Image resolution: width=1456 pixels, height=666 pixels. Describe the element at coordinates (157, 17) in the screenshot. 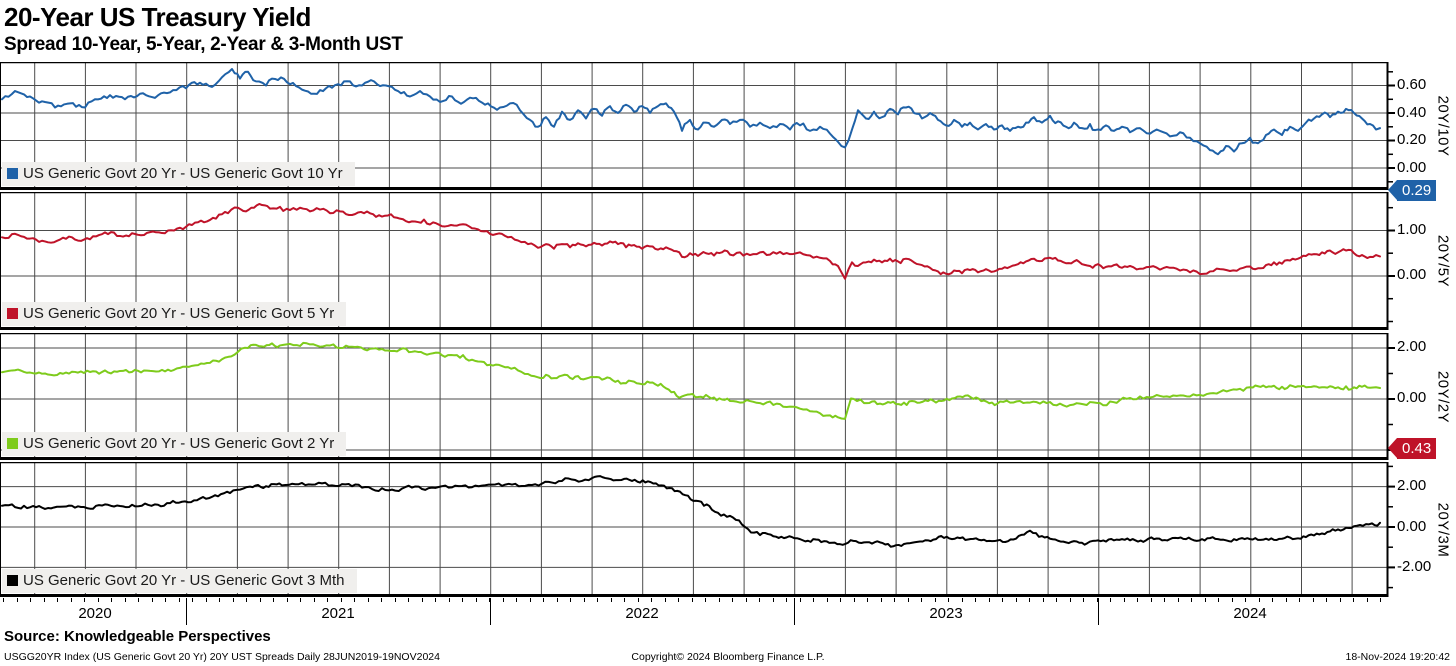

I see `page-title: 20-Year US Treasury Yield` at that location.